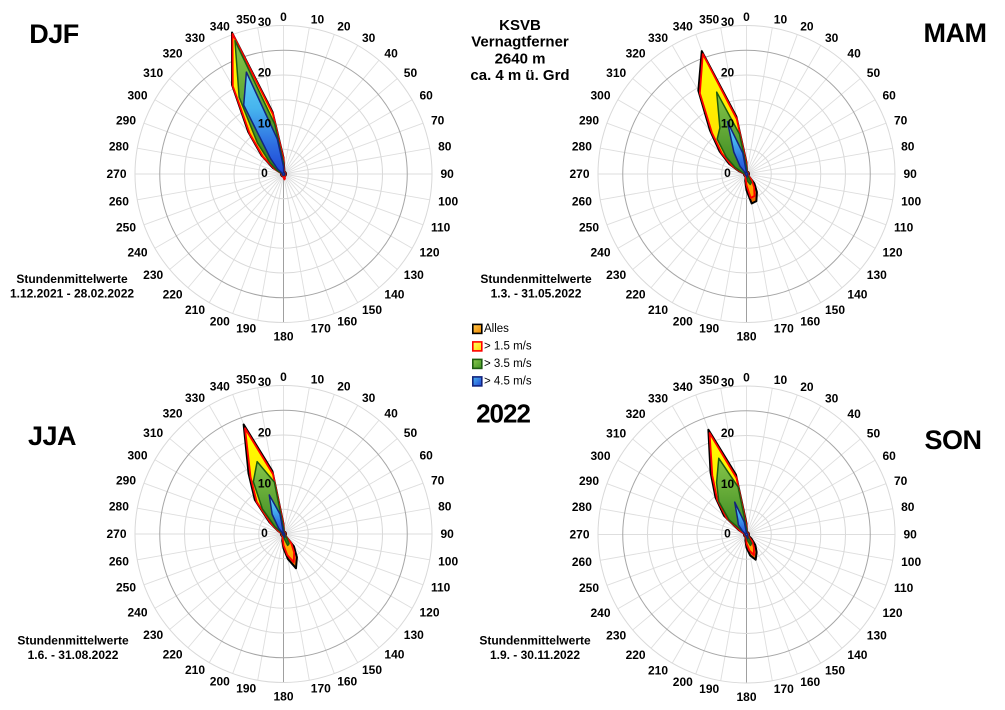 The height and width of the screenshot is (710, 1005). What do you see at coordinates (908, 507) in the screenshot?
I see `svg-text: 80` at bounding box center [908, 507].